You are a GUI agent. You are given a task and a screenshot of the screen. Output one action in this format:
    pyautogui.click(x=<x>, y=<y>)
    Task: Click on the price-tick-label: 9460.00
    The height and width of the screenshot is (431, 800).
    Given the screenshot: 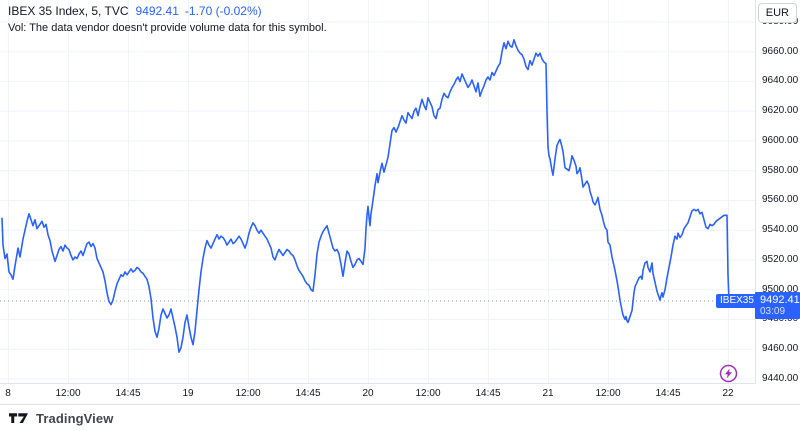 What is the action you would take?
    pyautogui.click(x=780, y=349)
    